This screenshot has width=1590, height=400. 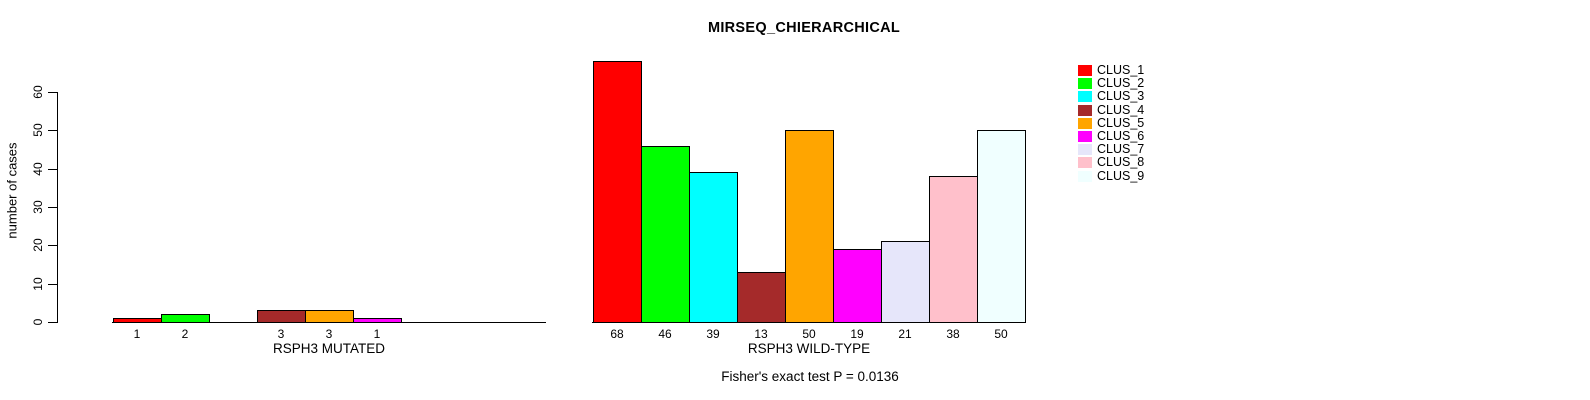 I want to click on y-tick-label: 30, so click(x=38, y=207).